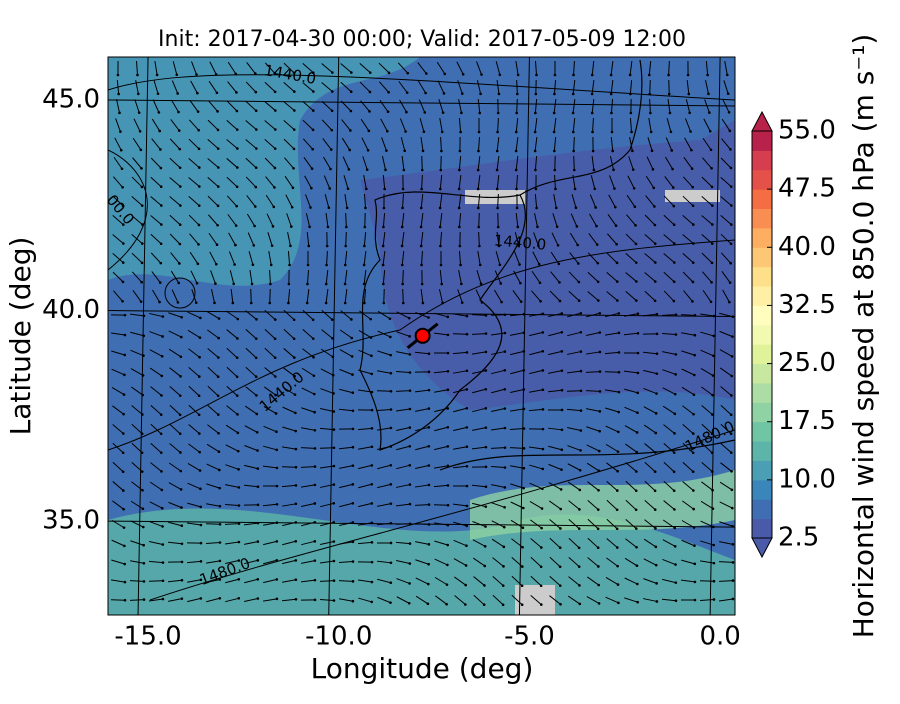 The width and height of the screenshot is (900, 704). What do you see at coordinates (807, 131) in the screenshot?
I see `colorbar-tick-label: 55.0` at bounding box center [807, 131].